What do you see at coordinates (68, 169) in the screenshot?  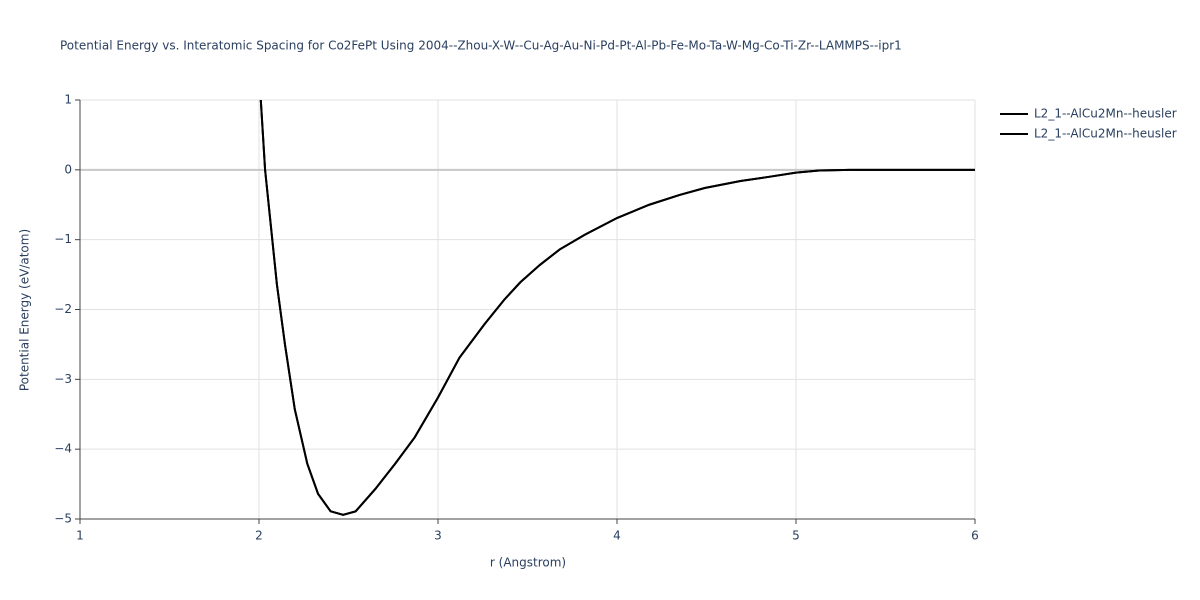 I see `y-tick-label: 0` at bounding box center [68, 169].